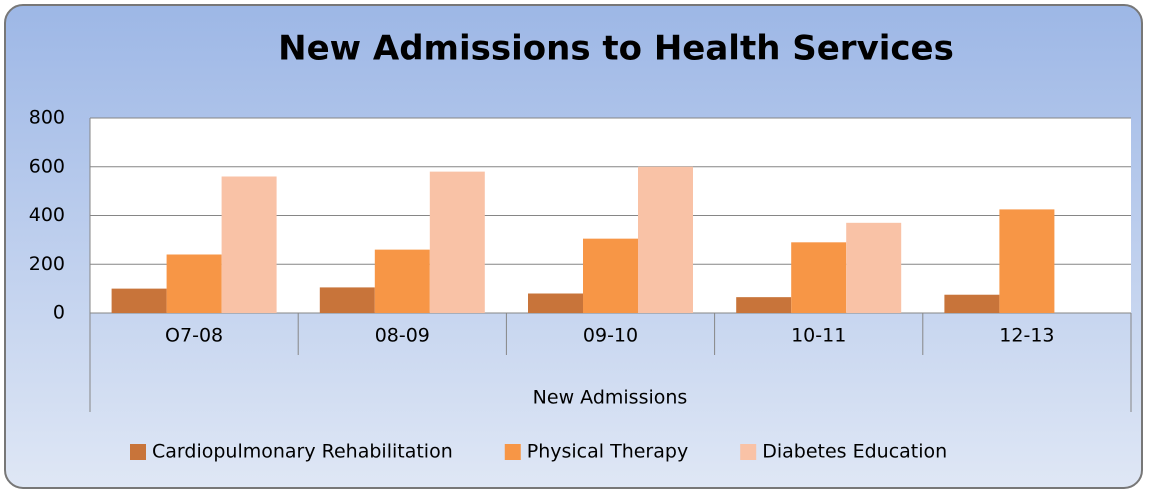 Image resolution: width=1149 pixels, height=499 pixels. Describe the element at coordinates (854, 452) in the screenshot. I see `legend-label: Diabetes Education` at that location.